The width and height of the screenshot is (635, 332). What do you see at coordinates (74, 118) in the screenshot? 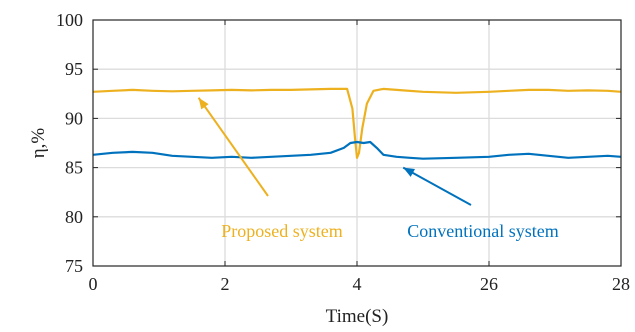
I see `y-tick-label: 90` at bounding box center [74, 118].